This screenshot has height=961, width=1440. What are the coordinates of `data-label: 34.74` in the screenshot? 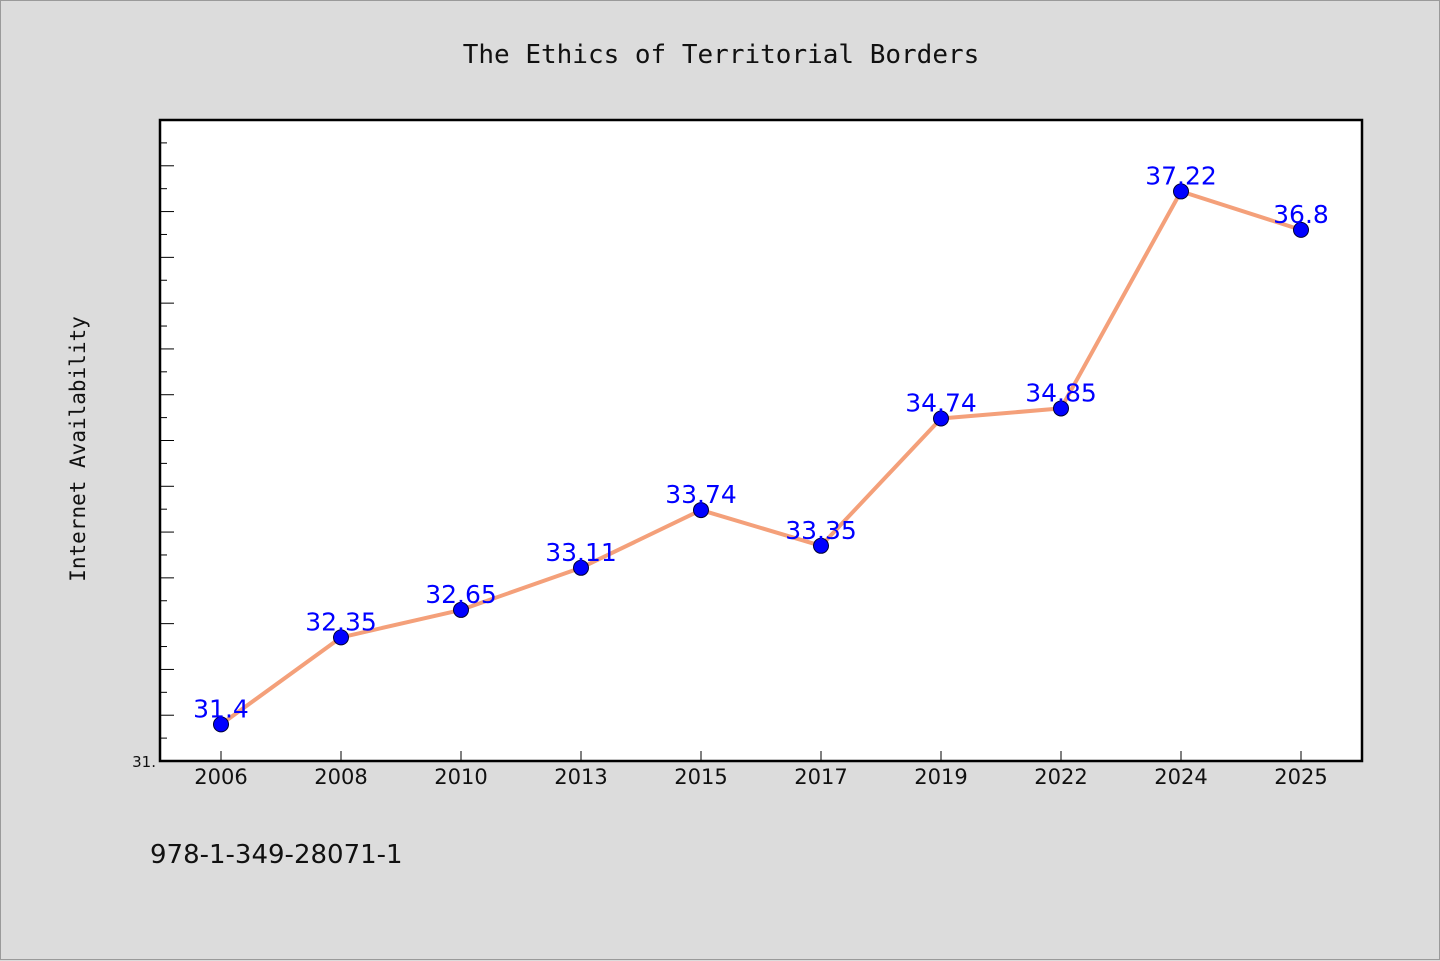 It's located at (941, 403).